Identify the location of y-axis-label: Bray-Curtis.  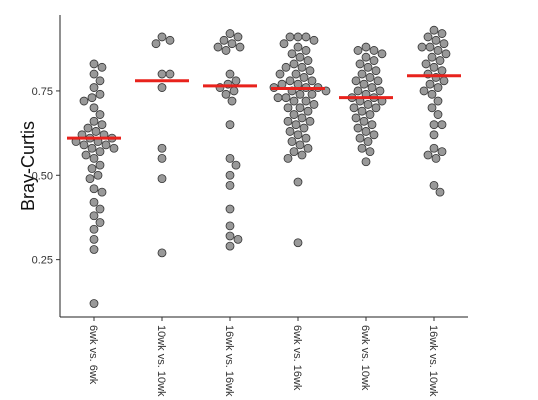
(28, 166).